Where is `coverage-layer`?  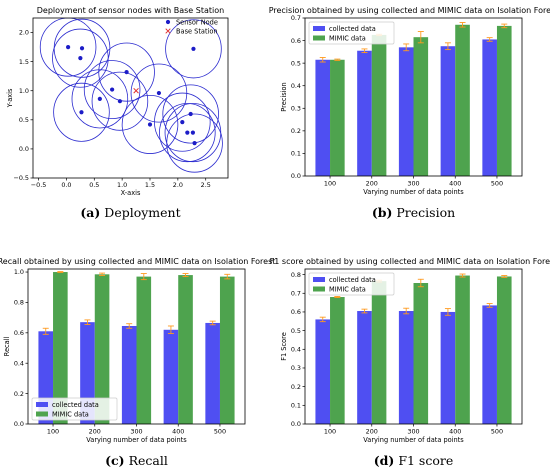 coverage-layer is located at coordinates (131, 95).